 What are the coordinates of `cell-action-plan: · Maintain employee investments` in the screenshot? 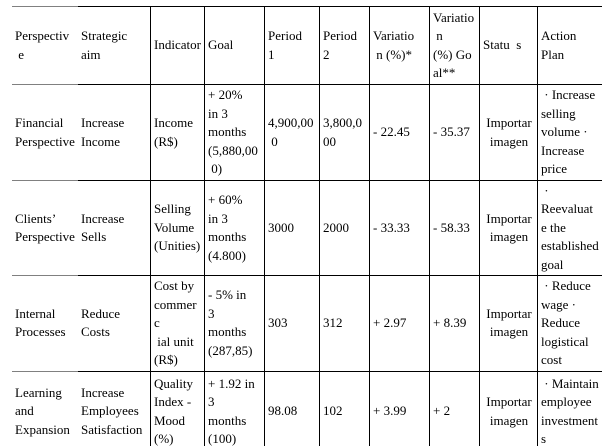 It's located at (569, 408).